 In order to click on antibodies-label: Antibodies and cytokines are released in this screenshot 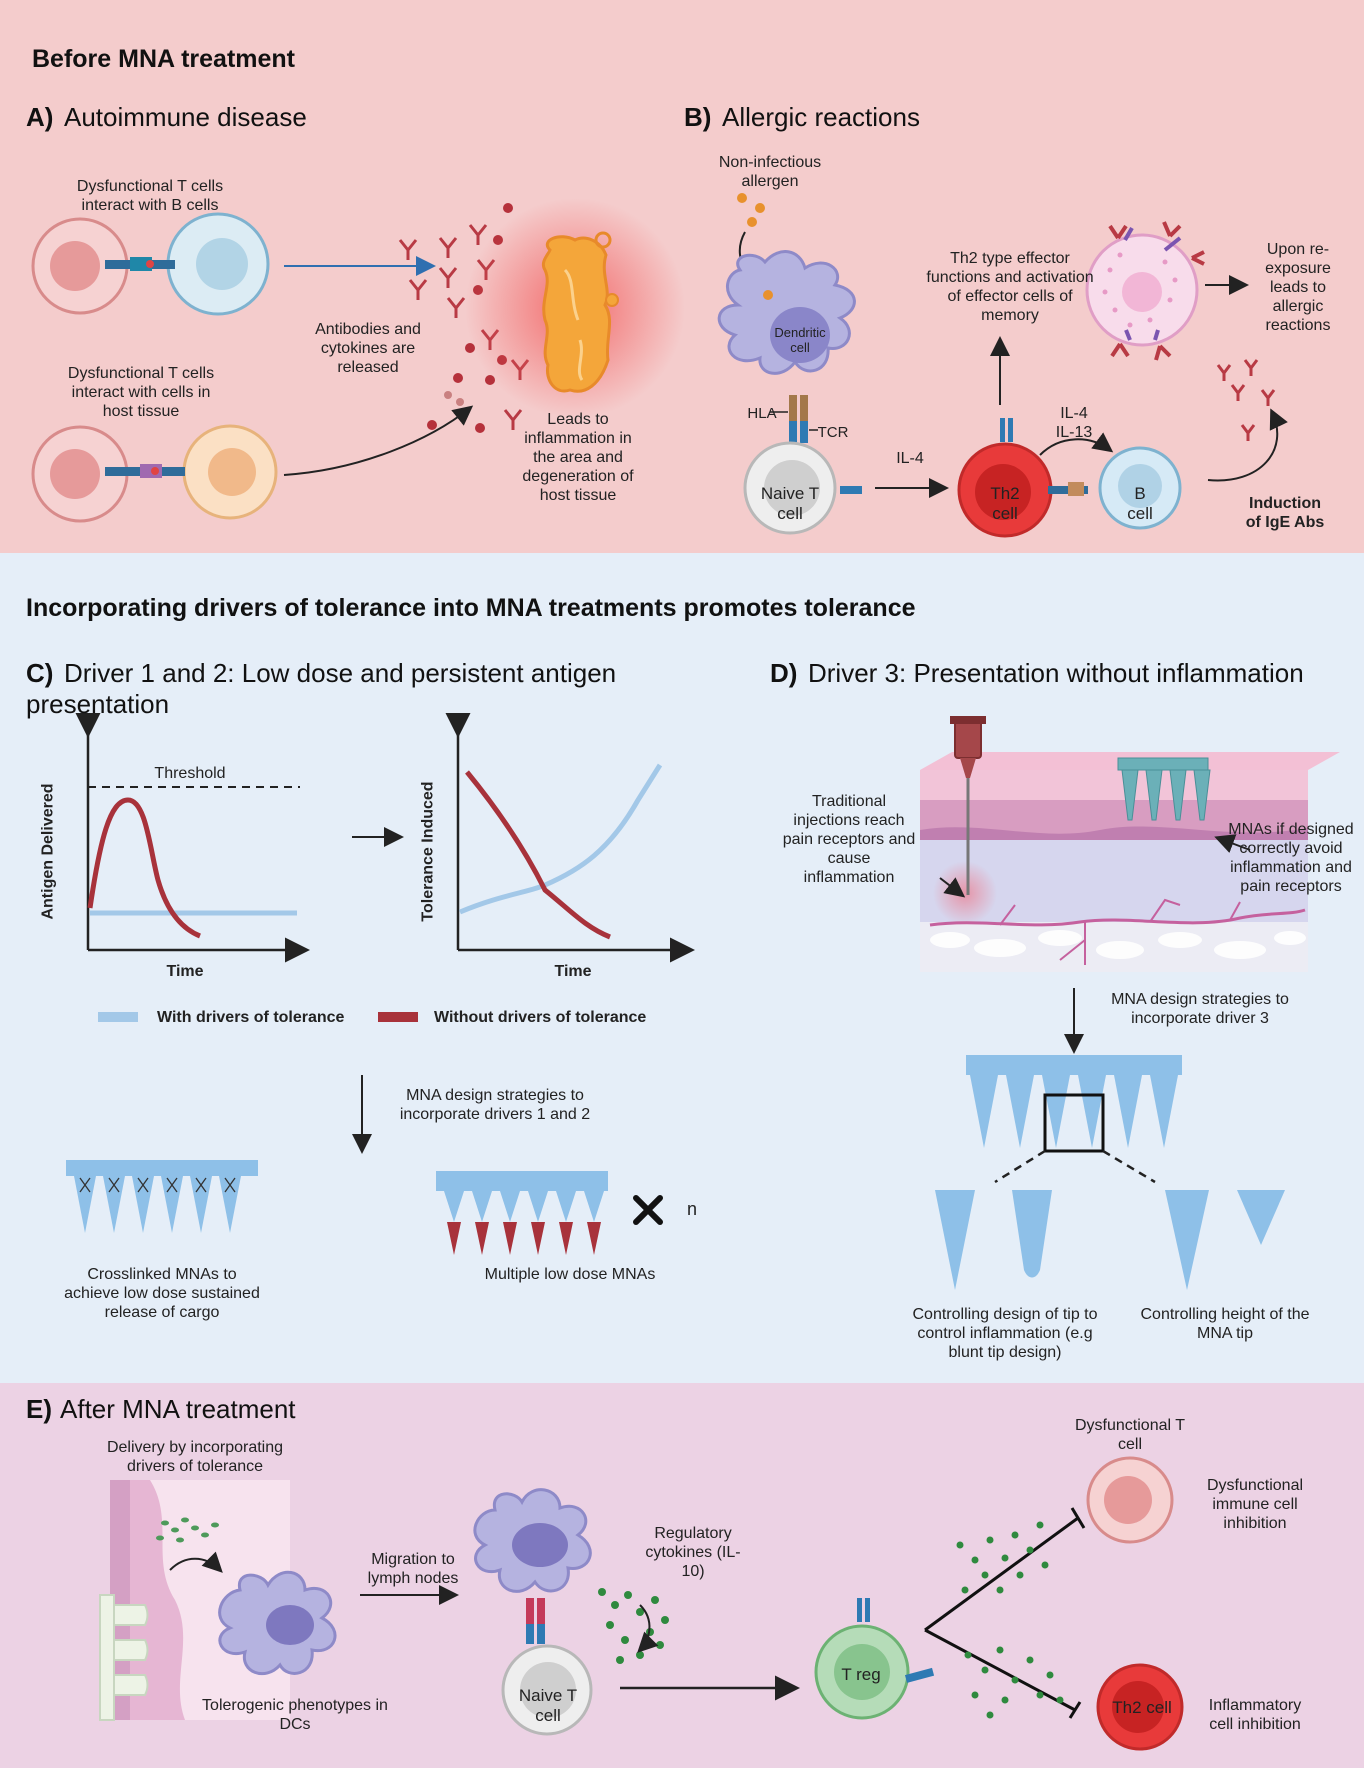, I will do `click(368, 348)`.